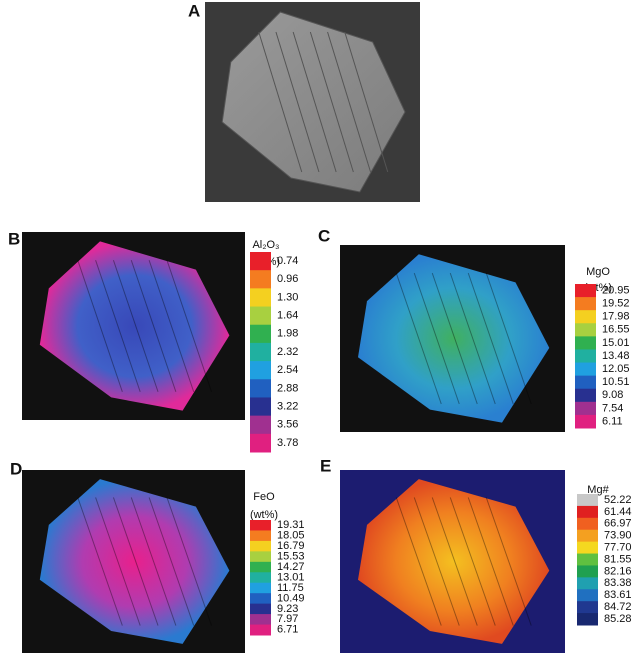  What do you see at coordinates (287, 388) in the screenshot?
I see `legend-label: 2.88` at bounding box center [287, 388].